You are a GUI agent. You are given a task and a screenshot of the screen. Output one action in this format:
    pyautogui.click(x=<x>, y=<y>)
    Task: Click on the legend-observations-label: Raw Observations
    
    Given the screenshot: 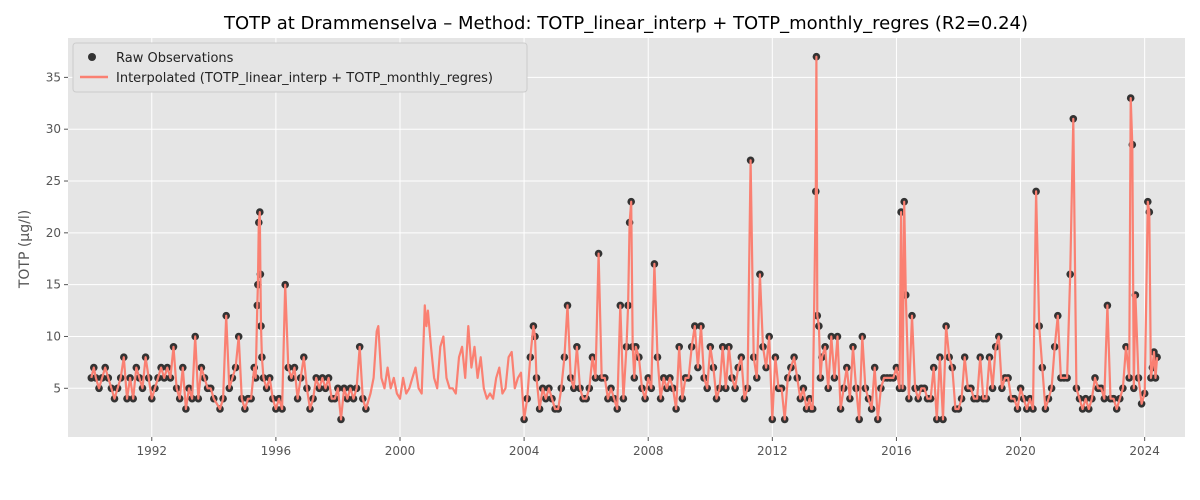 What is the action you would take?
    pyautogui.click(x=175, y=58)
    